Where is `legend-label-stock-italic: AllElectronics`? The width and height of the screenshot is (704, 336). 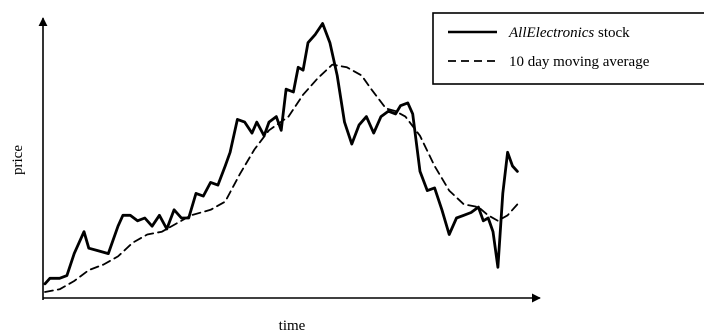 legend-label-stock-italic: AllElectronics is located at coordinates (551, 33).